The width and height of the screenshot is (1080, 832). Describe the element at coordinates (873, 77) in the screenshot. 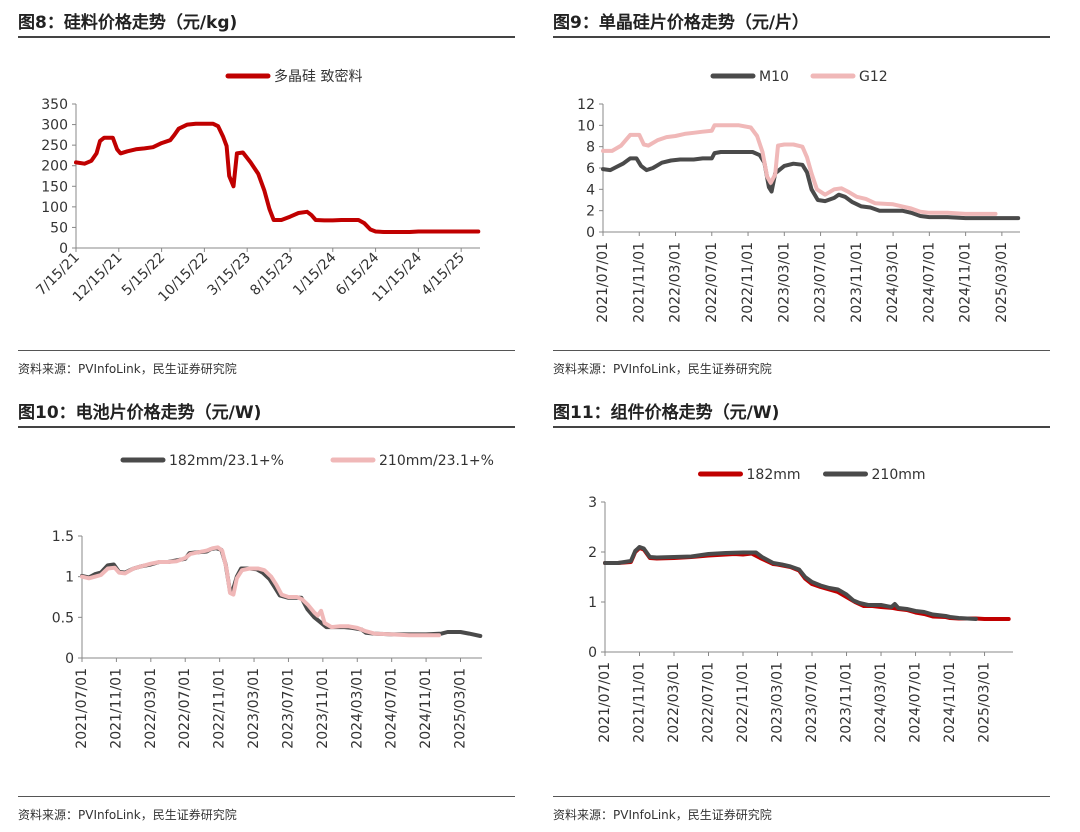

I see `legend-label-1: G12` at that location.